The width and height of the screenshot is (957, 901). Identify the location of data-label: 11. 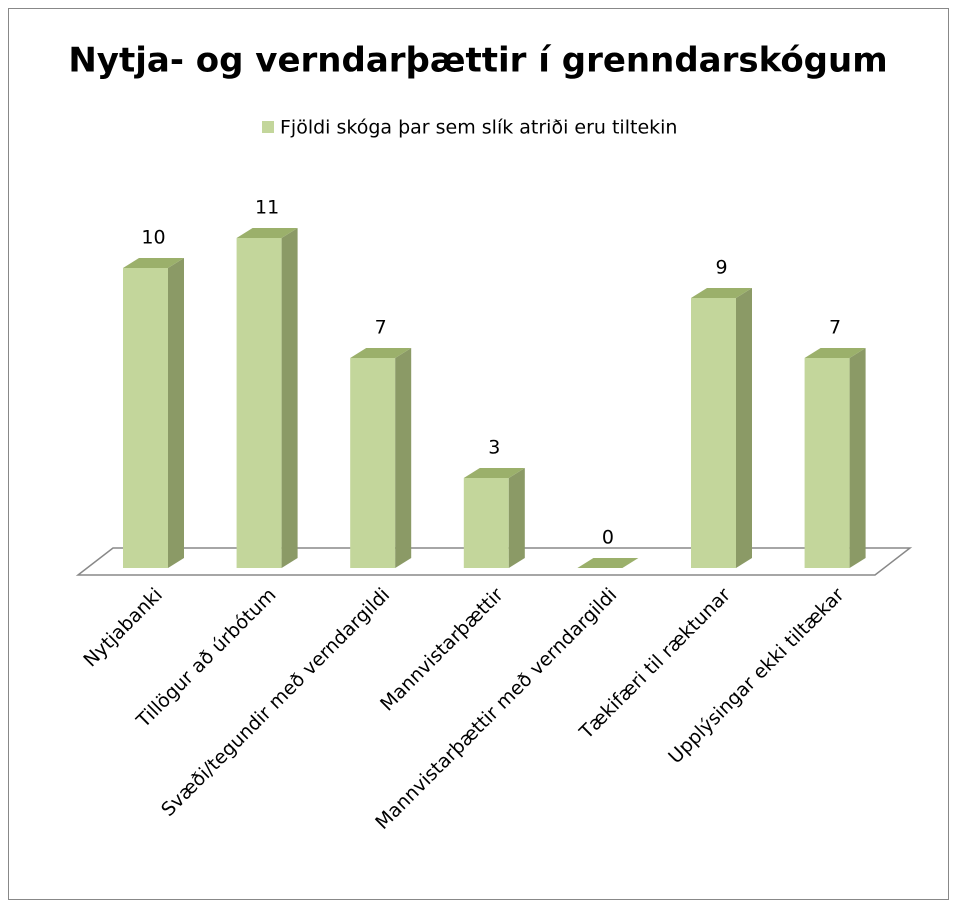
(267, 208).